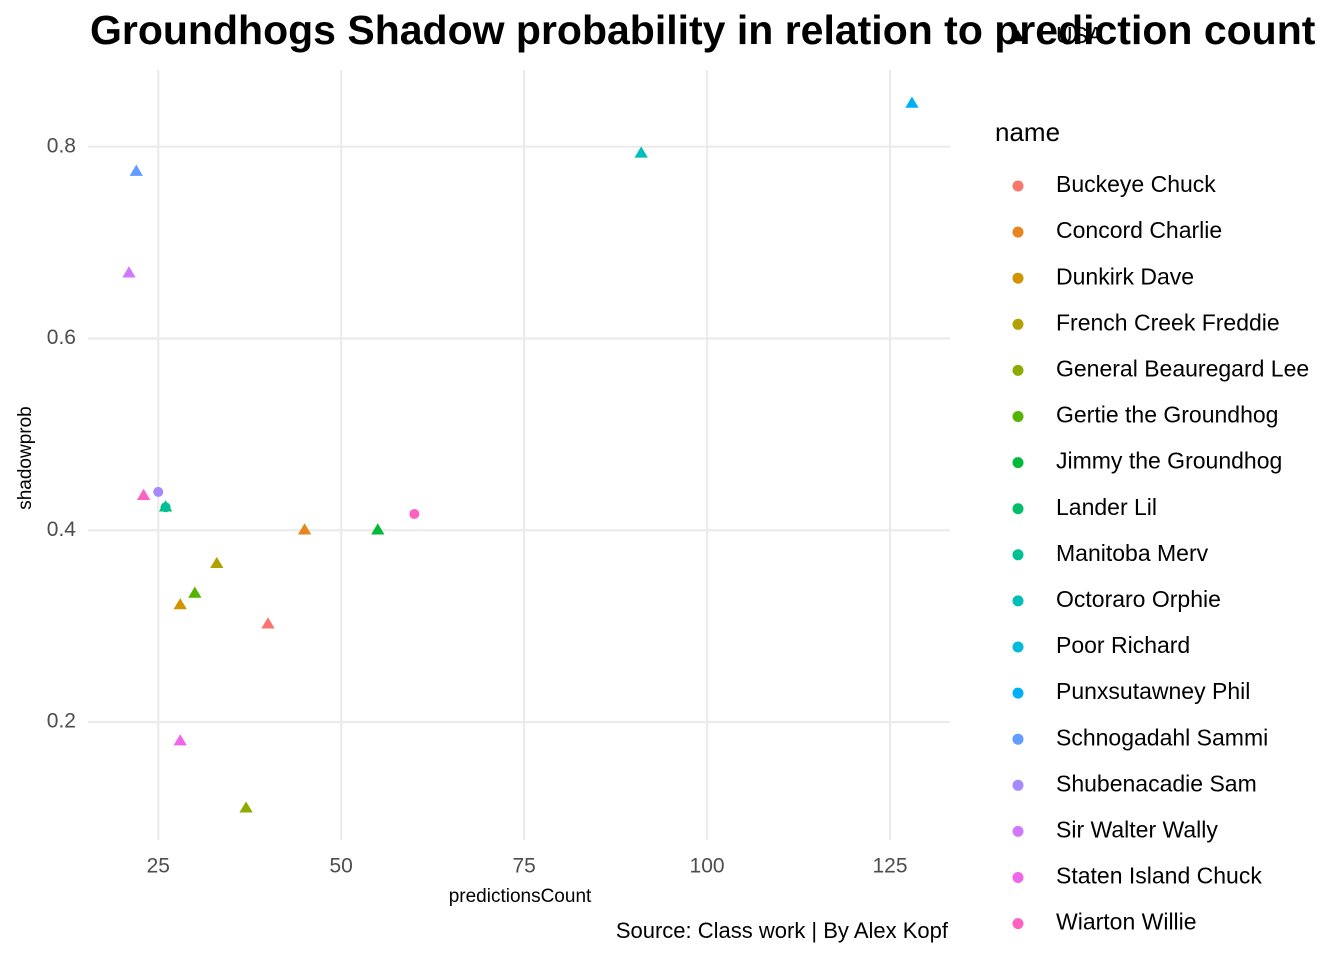  I want to click on legend-label: Sir Walter Wally, so click(1137, 829).